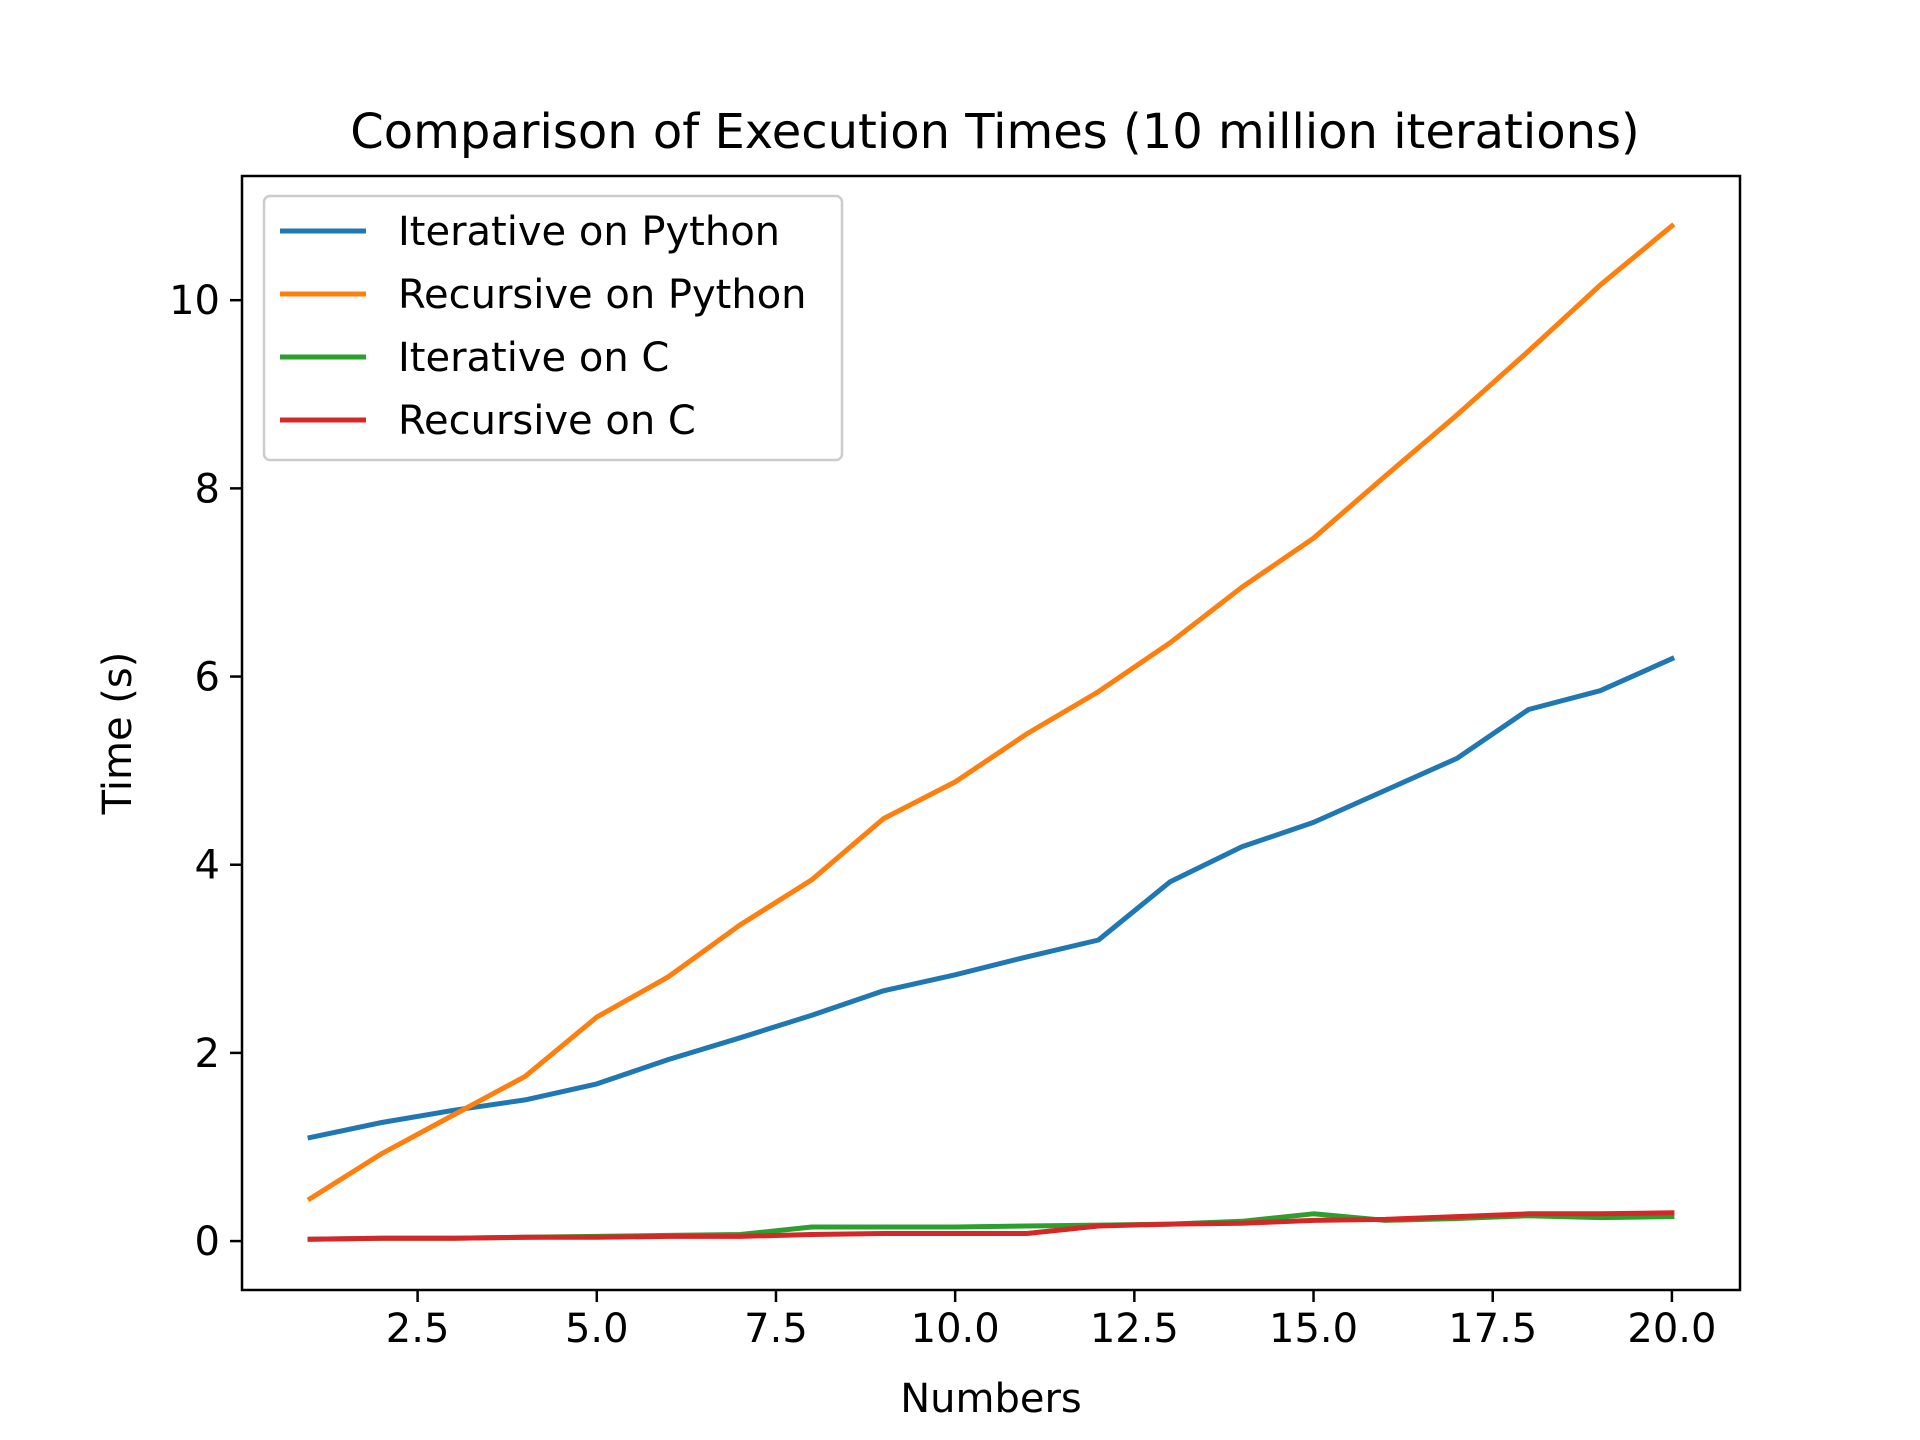 This screenshot has width=1920, height=1440. I want to click on x-tick-label: 10.0, so click(955, 1329).